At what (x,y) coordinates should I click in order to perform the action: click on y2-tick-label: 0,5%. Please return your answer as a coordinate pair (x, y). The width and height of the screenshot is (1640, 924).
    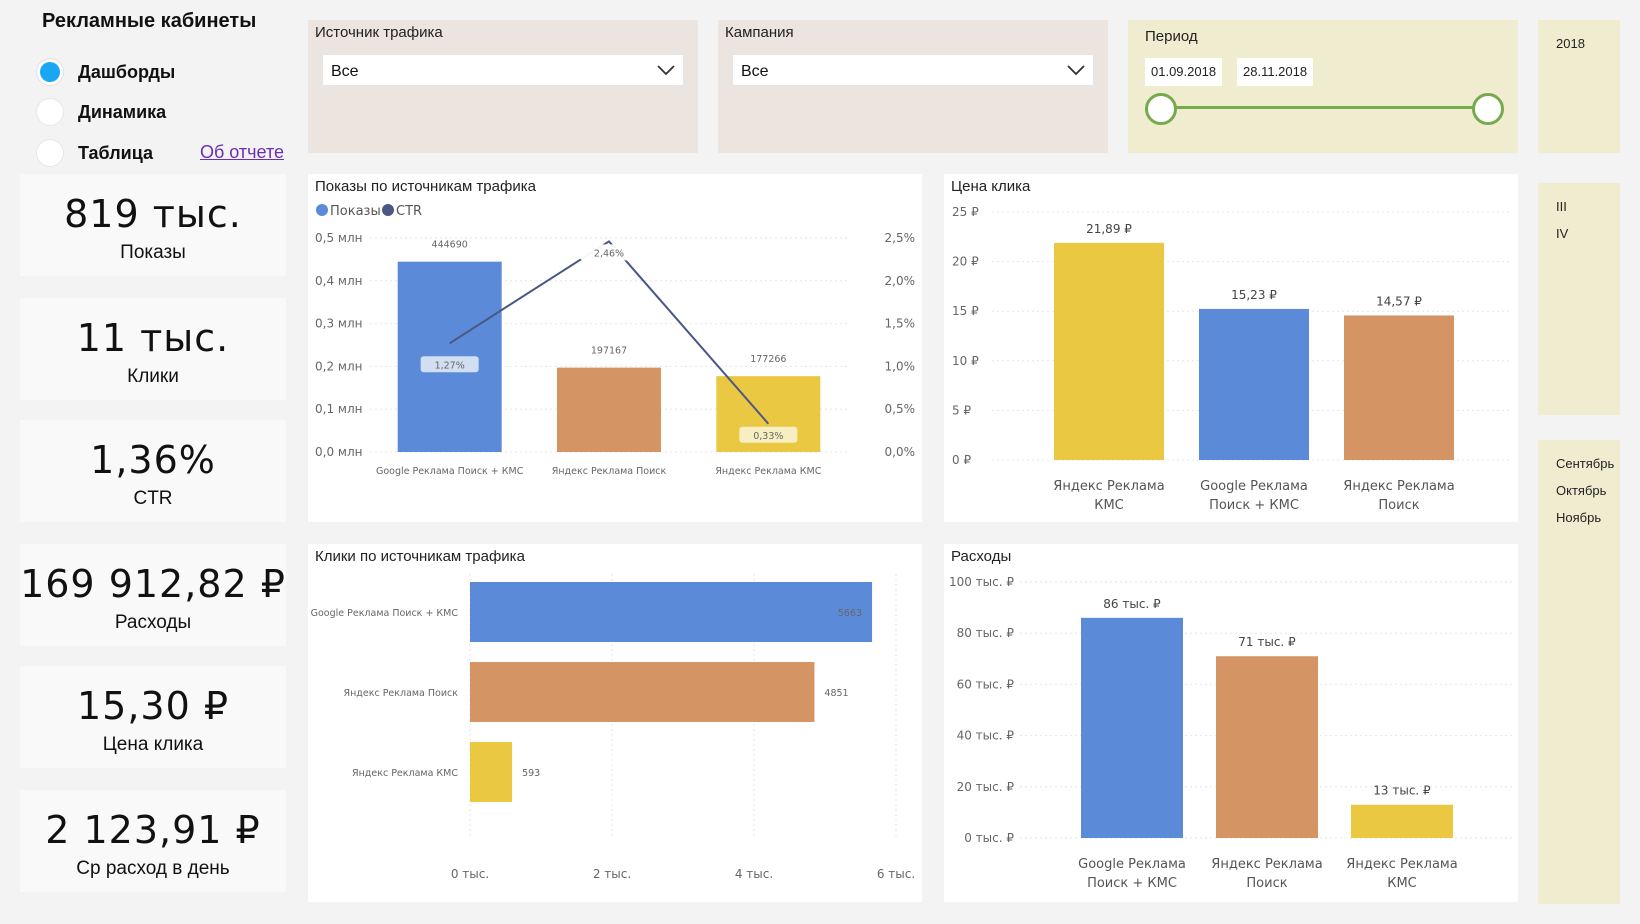
    Looking at the image, I should click on (900, 409).